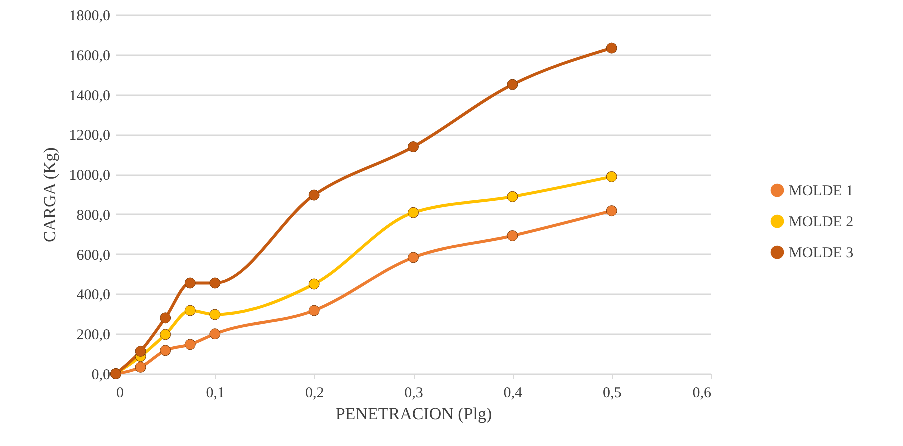 The image size is (903, 446). Describe the element at coordinates (216, 394) in the screenshot. I see `x-tick-label: 0,1` at that location.